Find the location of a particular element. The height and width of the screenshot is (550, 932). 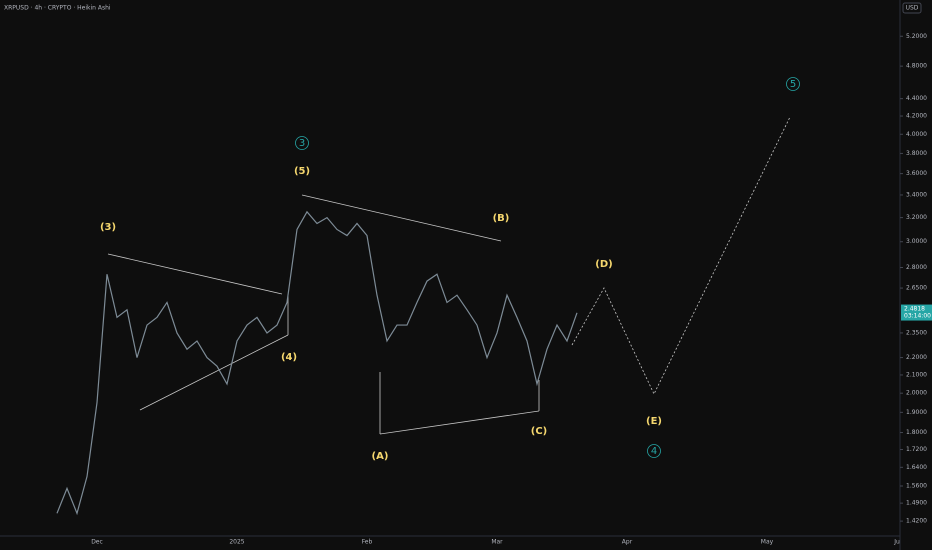

x-tick-label: Apr is located at coordinates (627, 542).